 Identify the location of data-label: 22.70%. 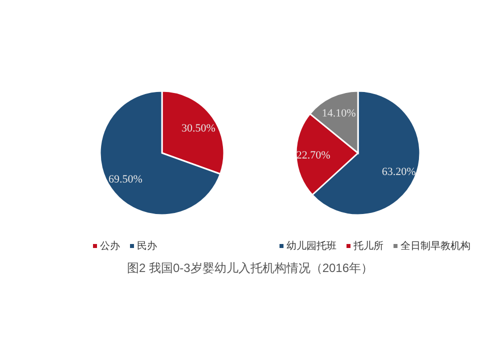
(313, 155).